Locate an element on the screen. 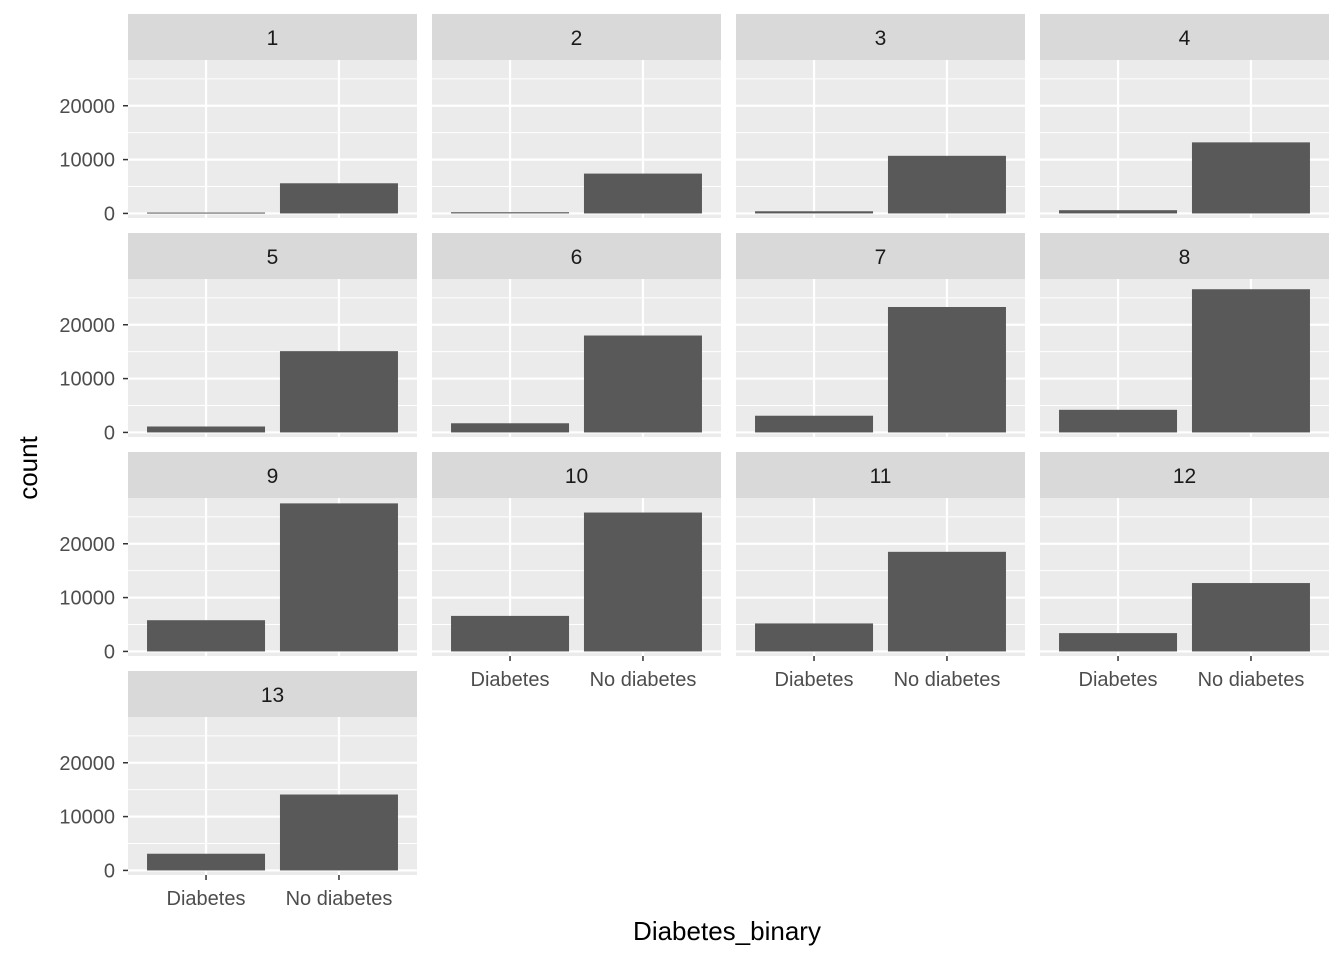 Image resolution: width=1344 pixels, height=960 pixels. facet-6-strip is located at coordinates (576, 256).